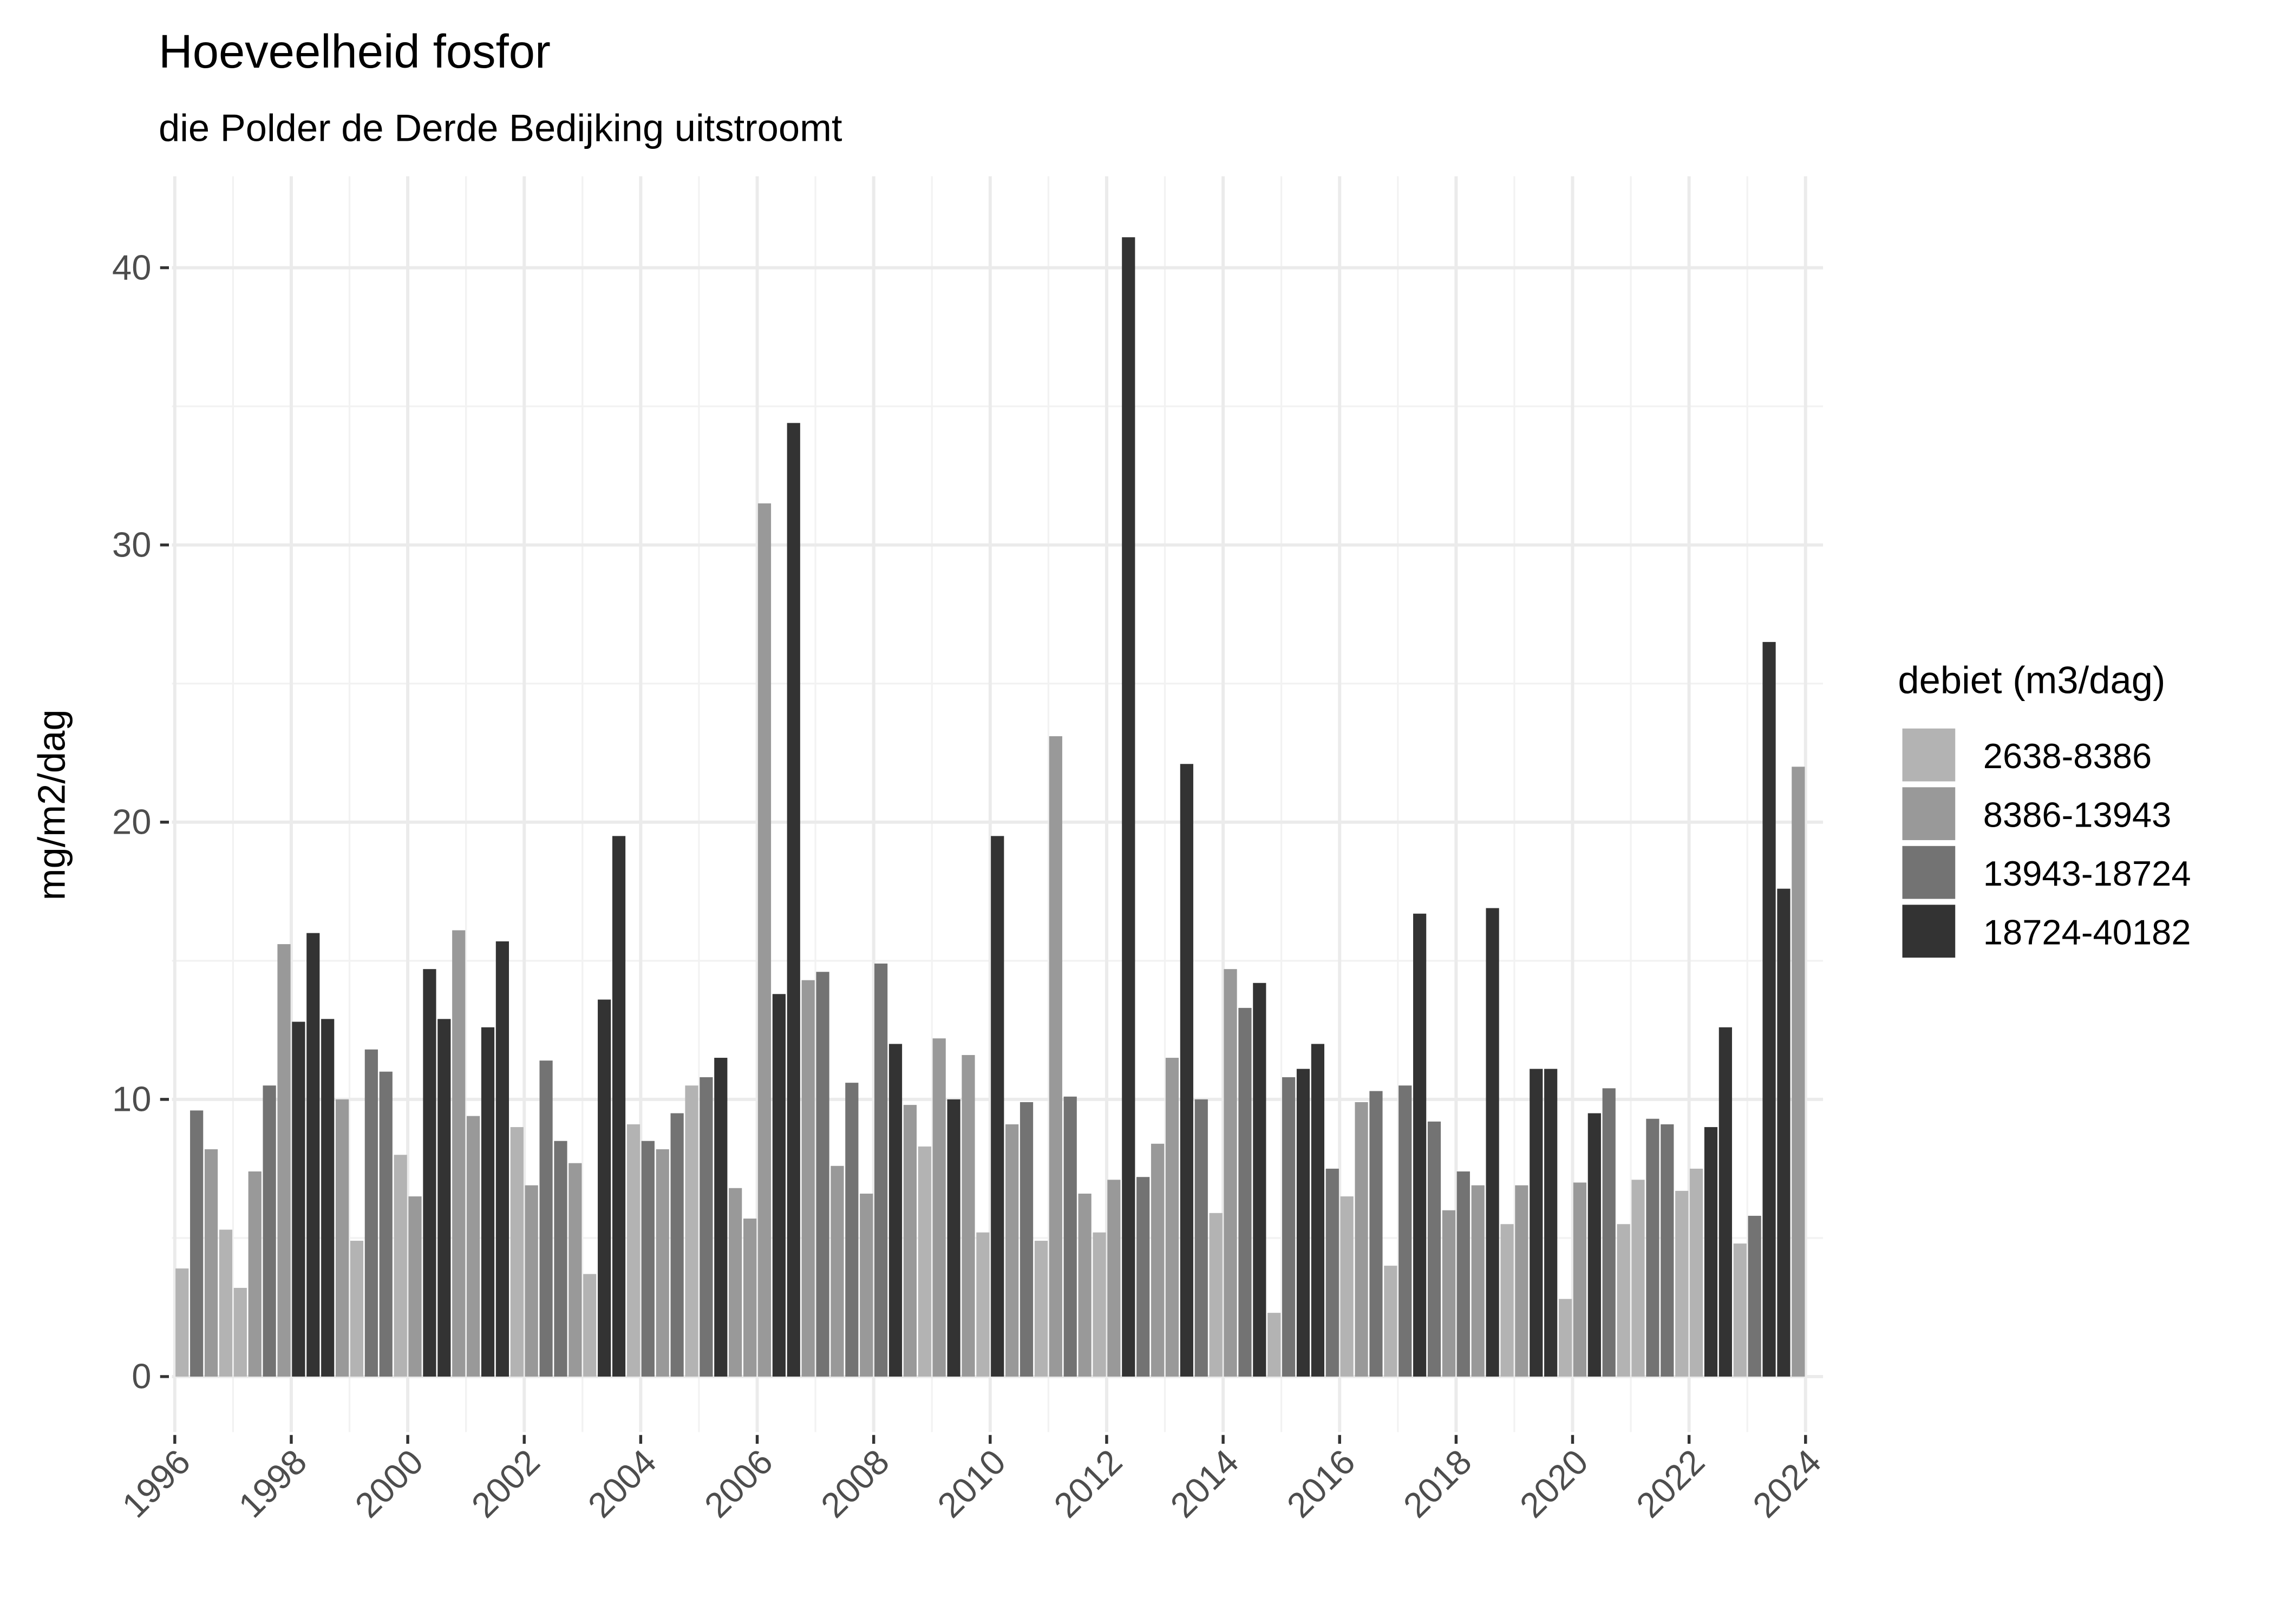 The image size is (2274, 1624). What do you see at coordinates (142, 1377) in the screenshot?
I see `y-tick-label: 0` at bounding box center [142, 1377].